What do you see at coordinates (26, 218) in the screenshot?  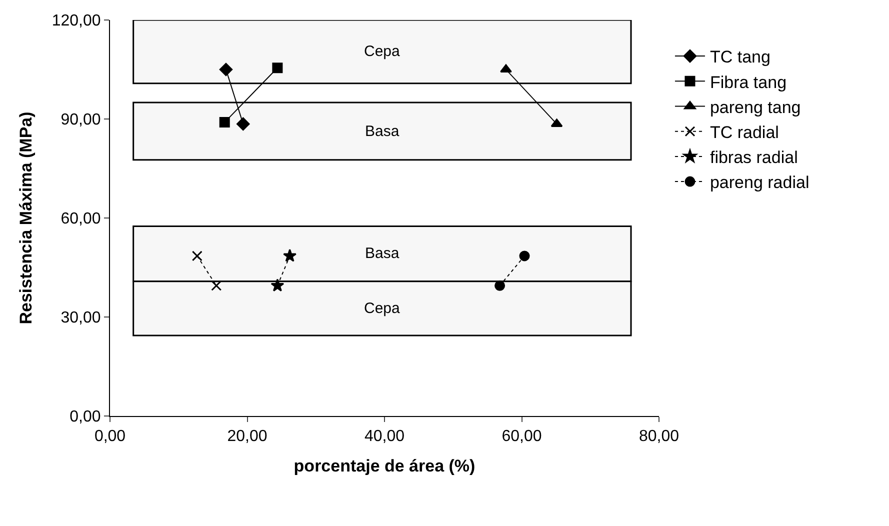 I see `y-axis-title: Resistencia Máxima (MPa)` at bounding box center [26, 218].